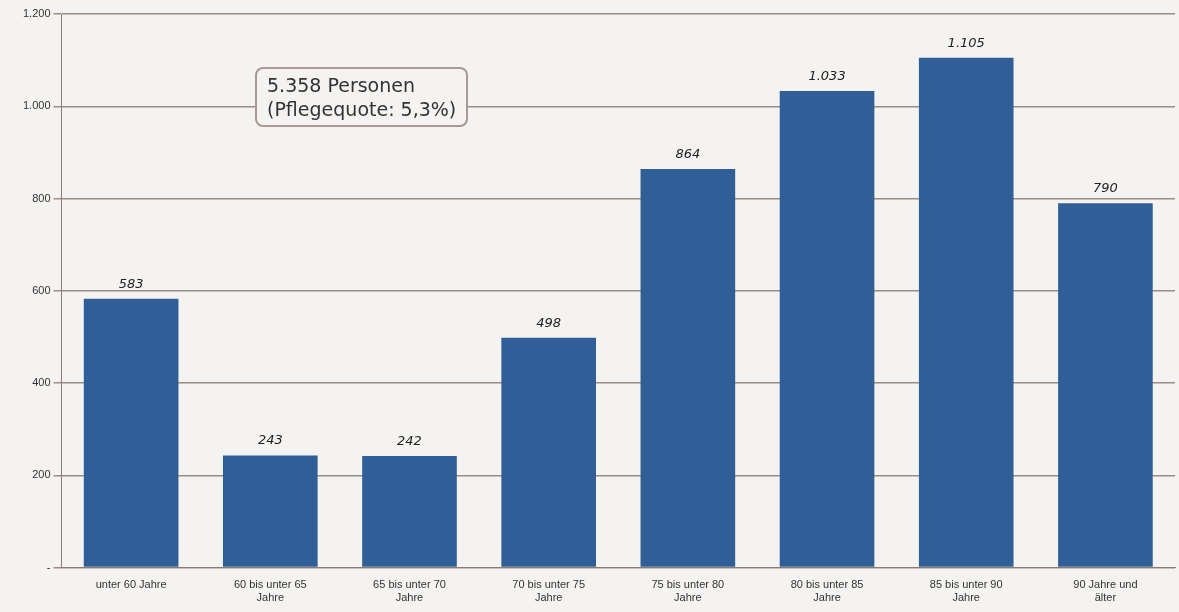 Image resolution: width=1179 pixels, height=612 pixels. Describe the element at coordinates (131, 283) in the screenshot. I see `data-label: 583` at that location.